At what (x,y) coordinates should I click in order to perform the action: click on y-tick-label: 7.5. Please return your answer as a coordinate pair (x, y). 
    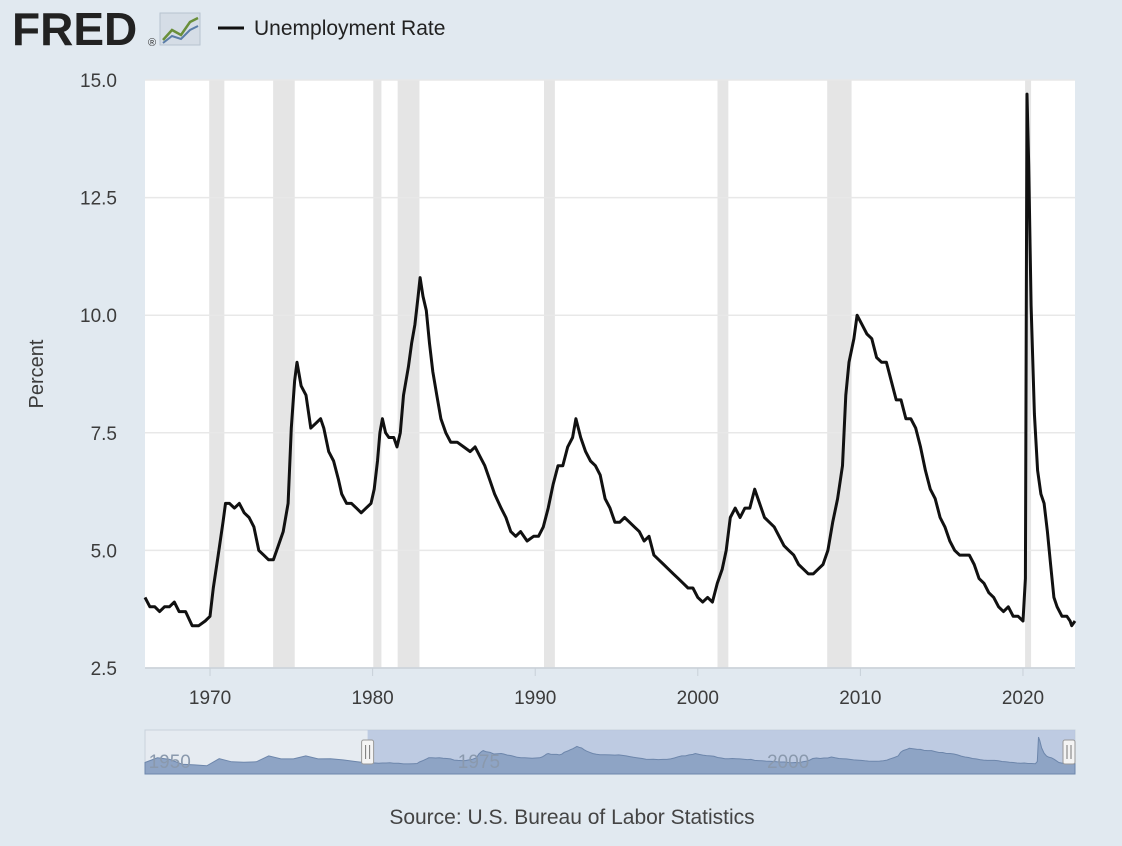
    Looking at the image, I should click on (104, 434).